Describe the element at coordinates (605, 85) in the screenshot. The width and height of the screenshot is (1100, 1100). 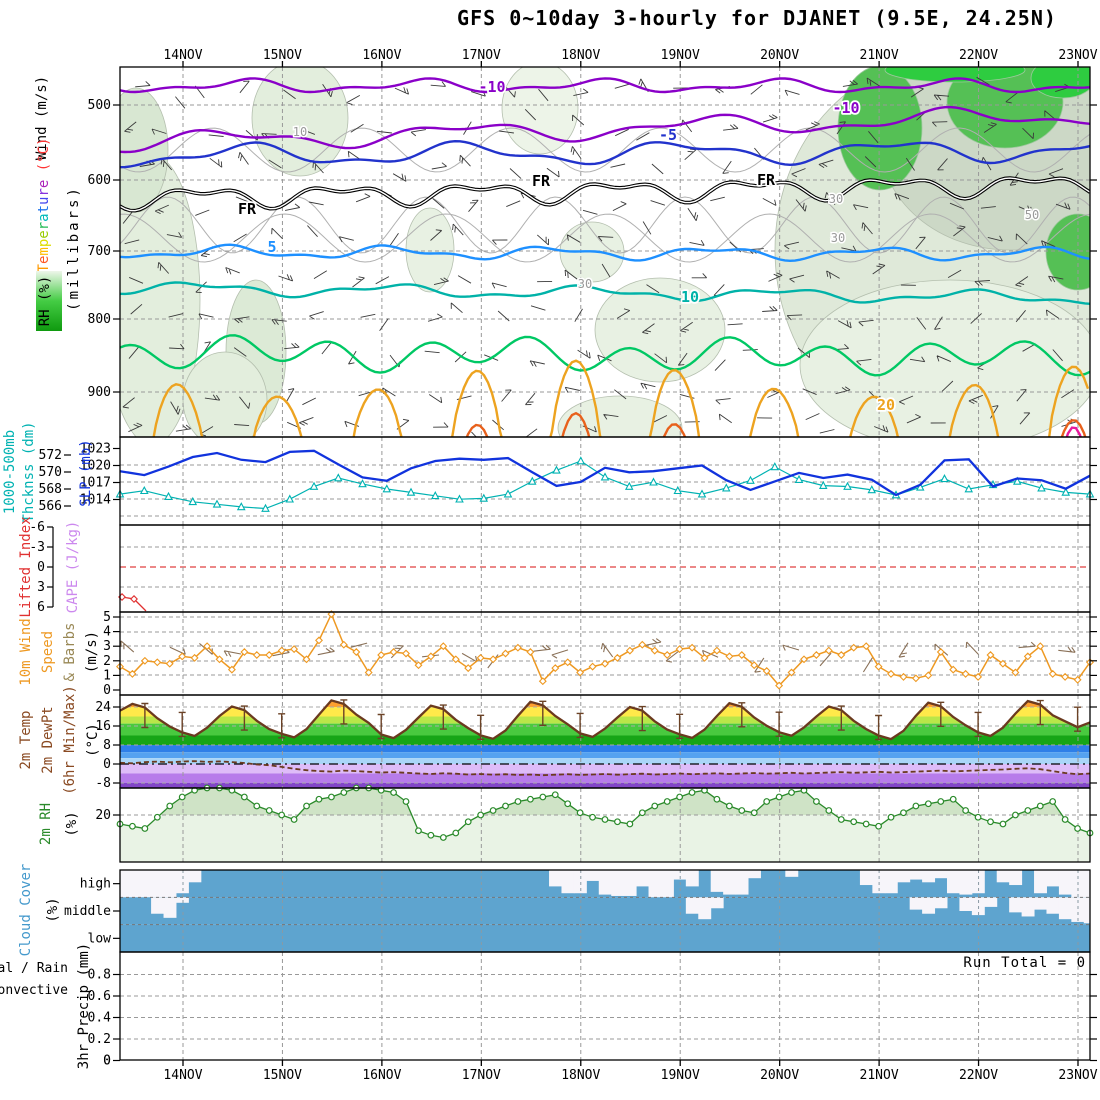
I see `contour-iso-m10-upper` at that location.